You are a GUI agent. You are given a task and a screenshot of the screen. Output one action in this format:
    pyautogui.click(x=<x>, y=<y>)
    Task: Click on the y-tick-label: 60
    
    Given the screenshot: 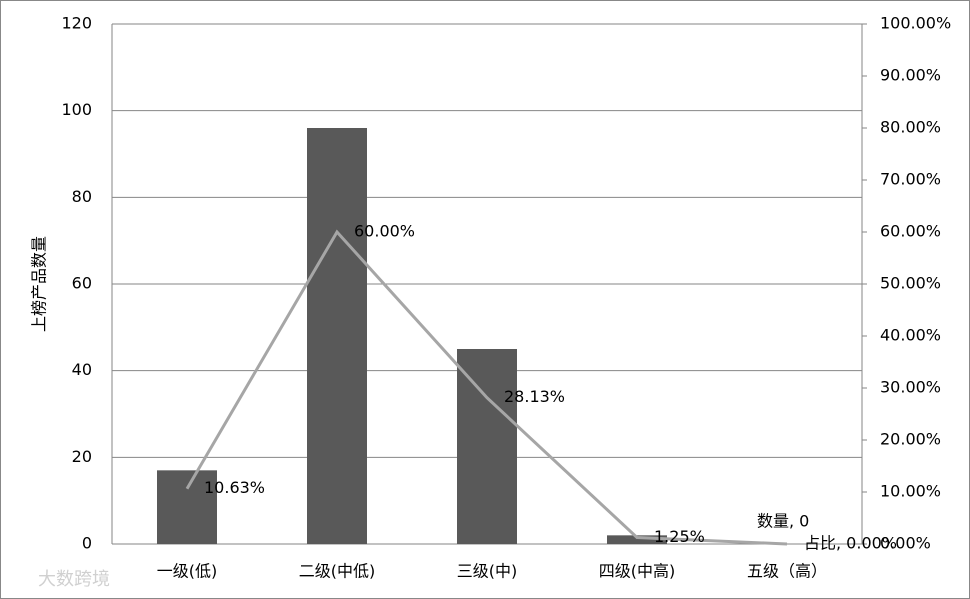 What is the action you would take?
    pyautogui.click(x=82, y=283)
    